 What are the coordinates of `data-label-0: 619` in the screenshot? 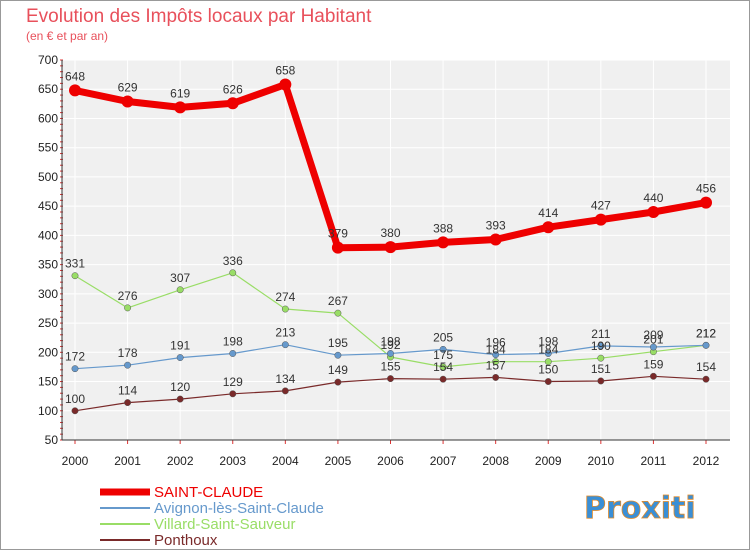 It's located at (180, 93).